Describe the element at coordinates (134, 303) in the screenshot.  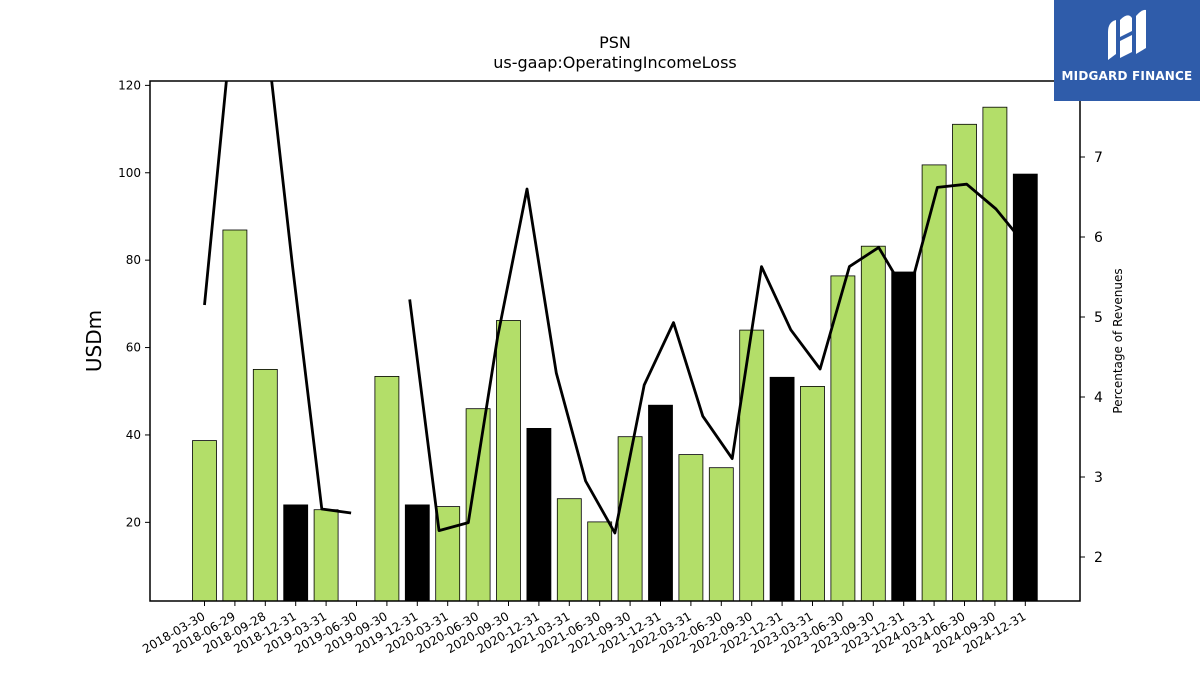
I see `y-axis-left: 20 40 60 80 100 120` at that location.